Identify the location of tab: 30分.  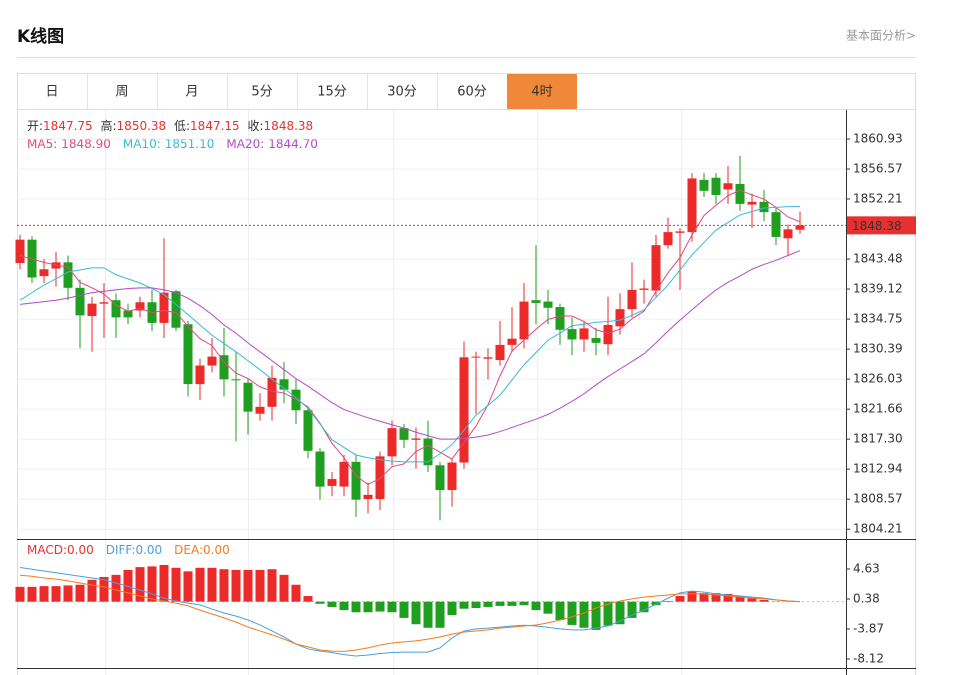
(402, 92).